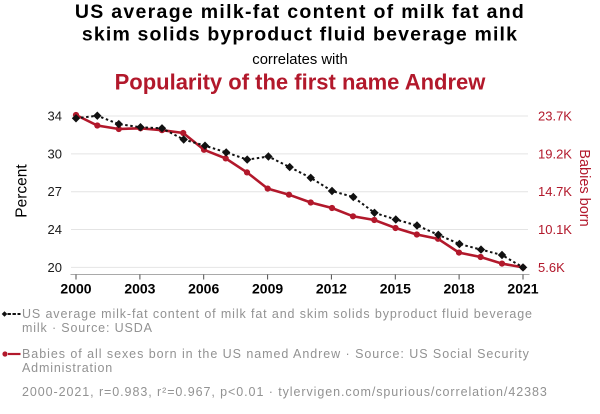 Image resolution: width=600 pixels, height=414 pixels. What do you see at coordinates (395, 289) in the screenshot?
I see `svg-text: 2015` at bounding box center [395, 289].